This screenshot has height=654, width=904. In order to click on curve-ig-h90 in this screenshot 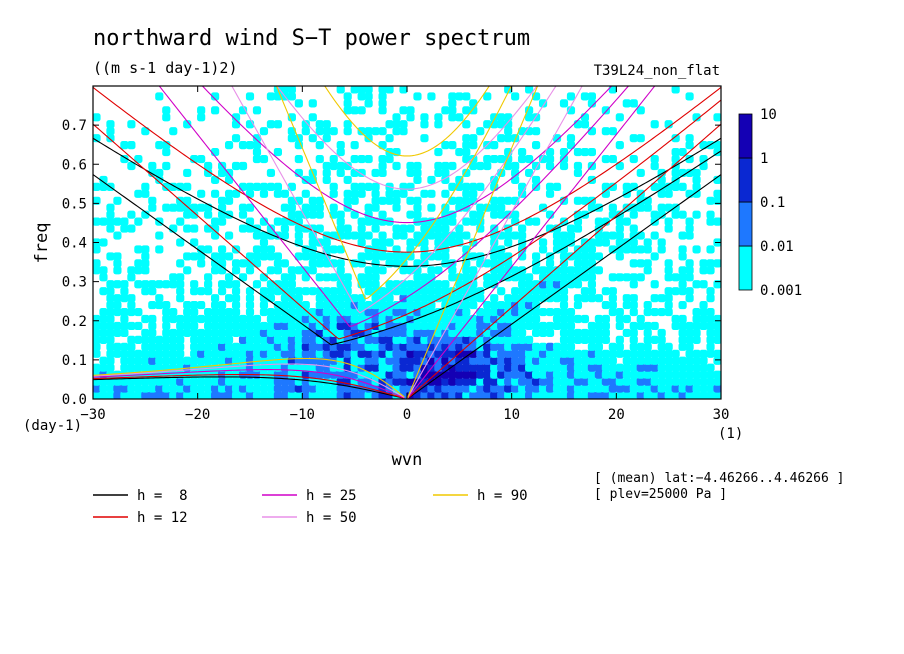, I will do `click(407, 121)`.